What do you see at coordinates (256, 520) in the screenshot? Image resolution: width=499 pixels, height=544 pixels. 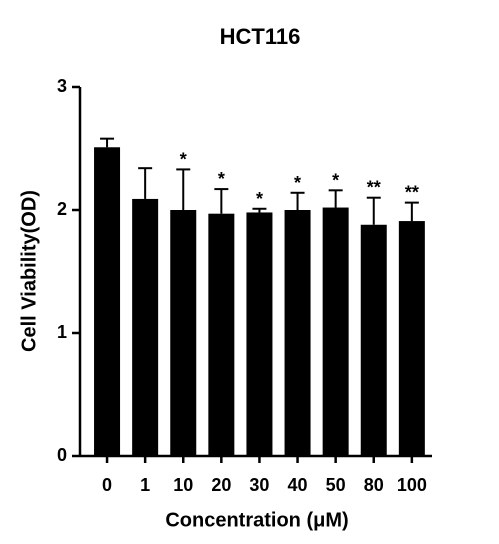 I see `x-axis-label: Concentration (μM)` at bounding box center [256, 520].